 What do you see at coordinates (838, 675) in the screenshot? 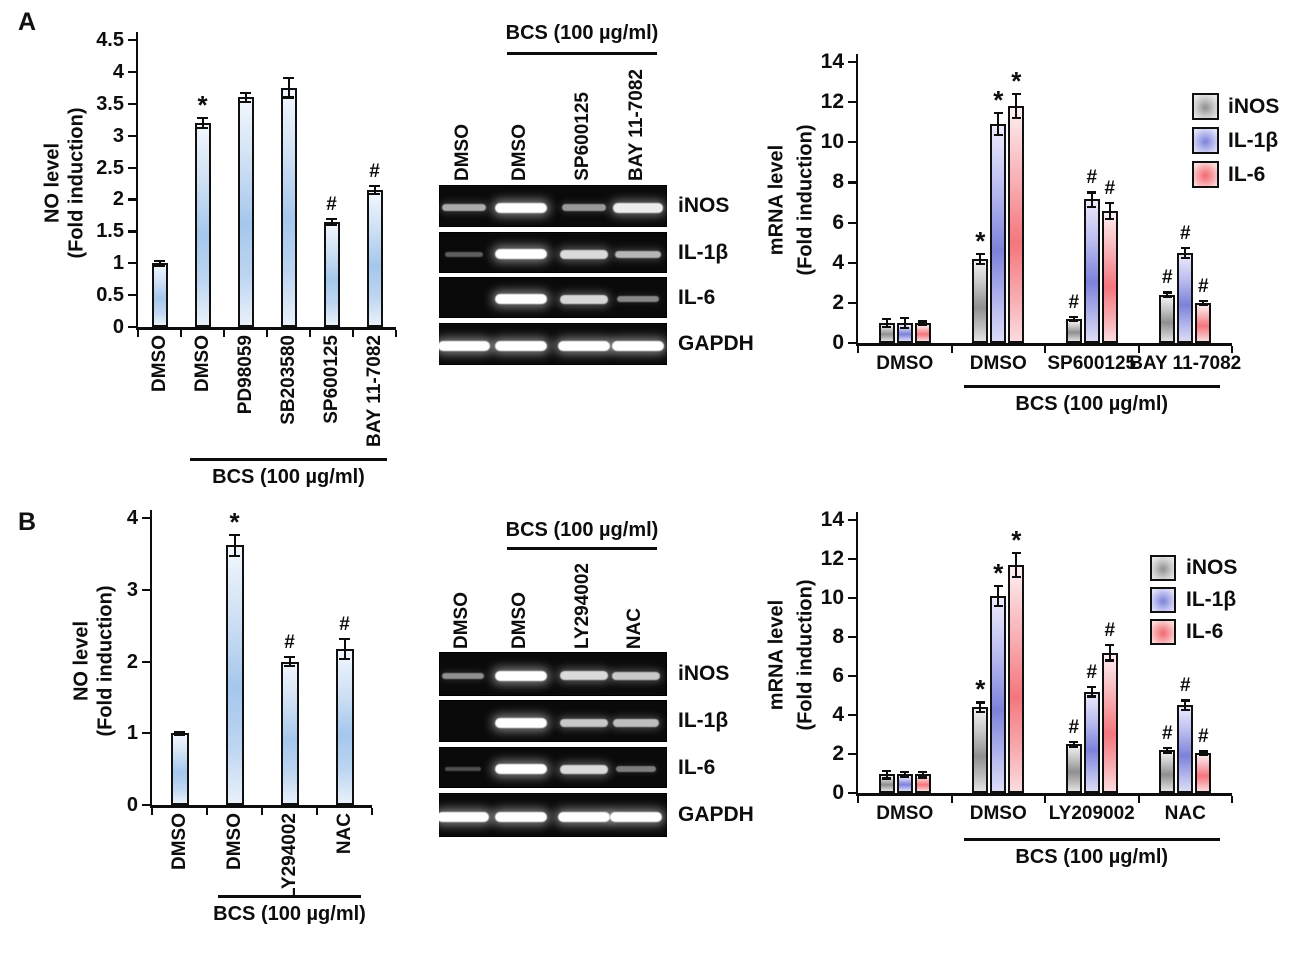
I see `y-tick-label: 6` at bounding box center [838, 675].